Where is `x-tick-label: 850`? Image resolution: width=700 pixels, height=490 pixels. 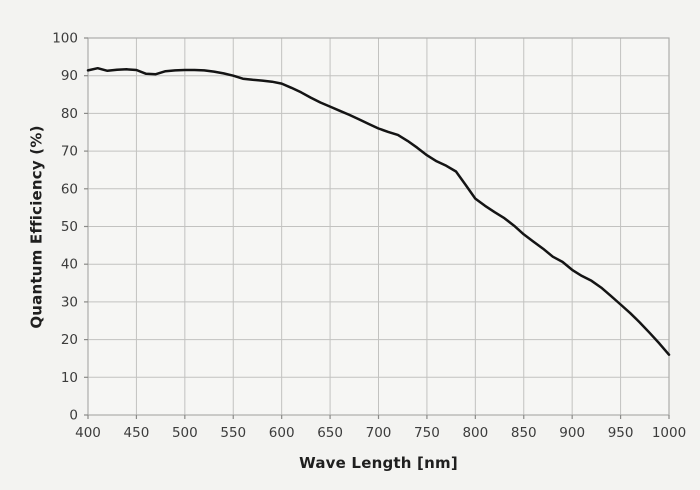 x-tick-label: 850 is located at coordinates (524, 433).